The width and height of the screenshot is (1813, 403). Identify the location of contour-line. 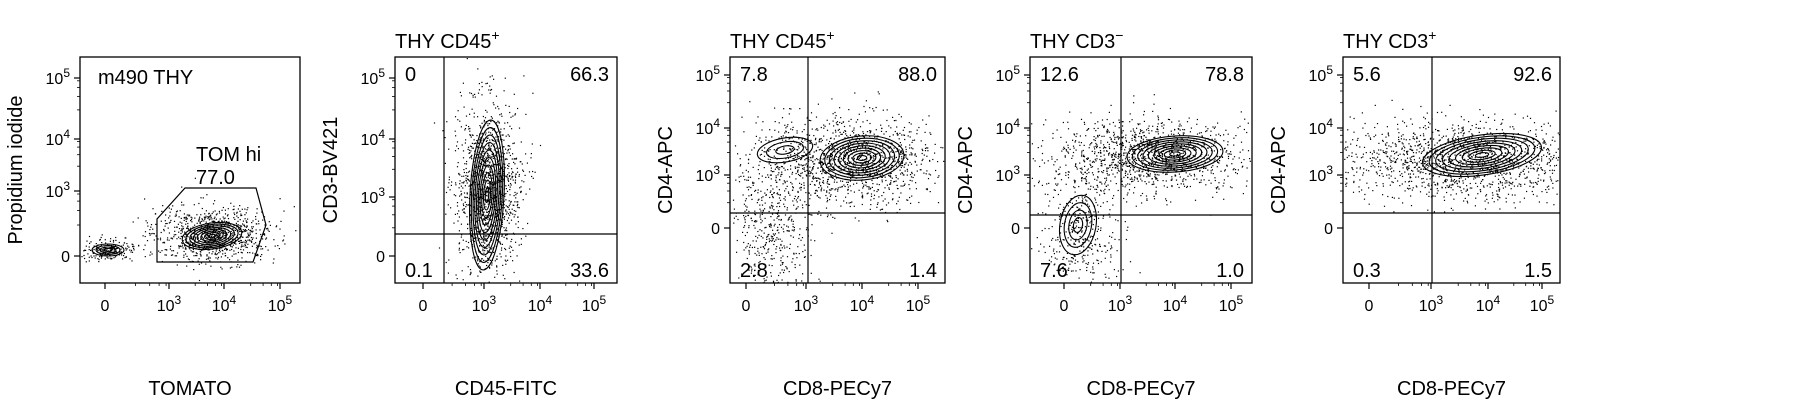
(108, 250).